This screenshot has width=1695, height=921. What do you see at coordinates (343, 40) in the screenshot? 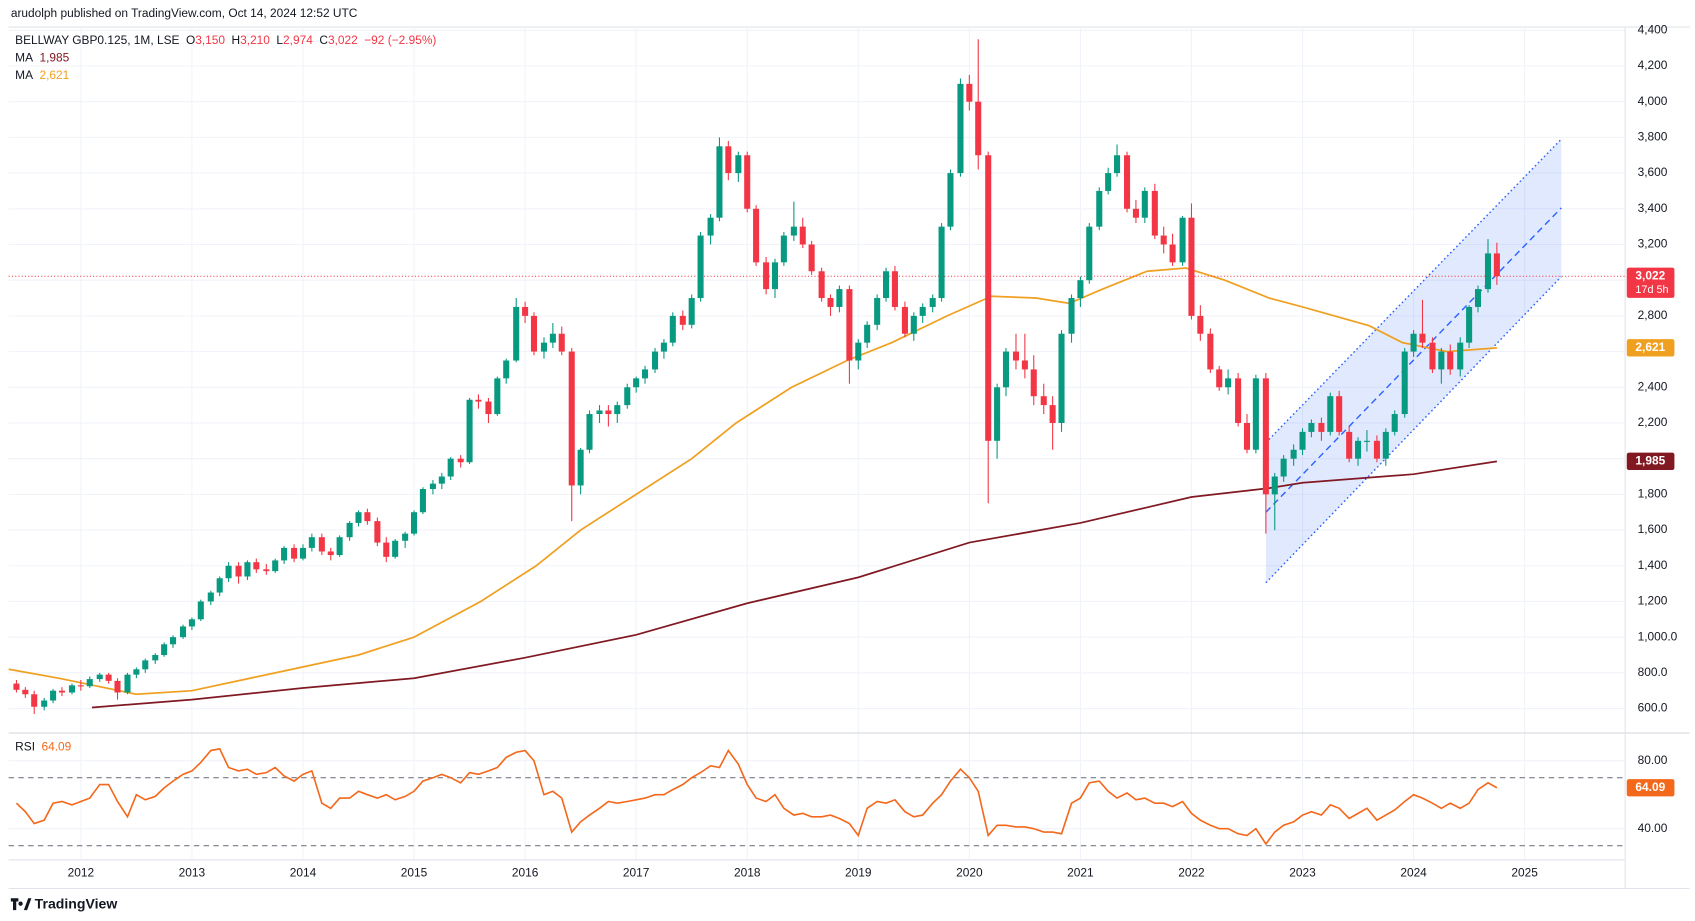
I see `legend-text: 3,022` at bounding box center [343, 40].